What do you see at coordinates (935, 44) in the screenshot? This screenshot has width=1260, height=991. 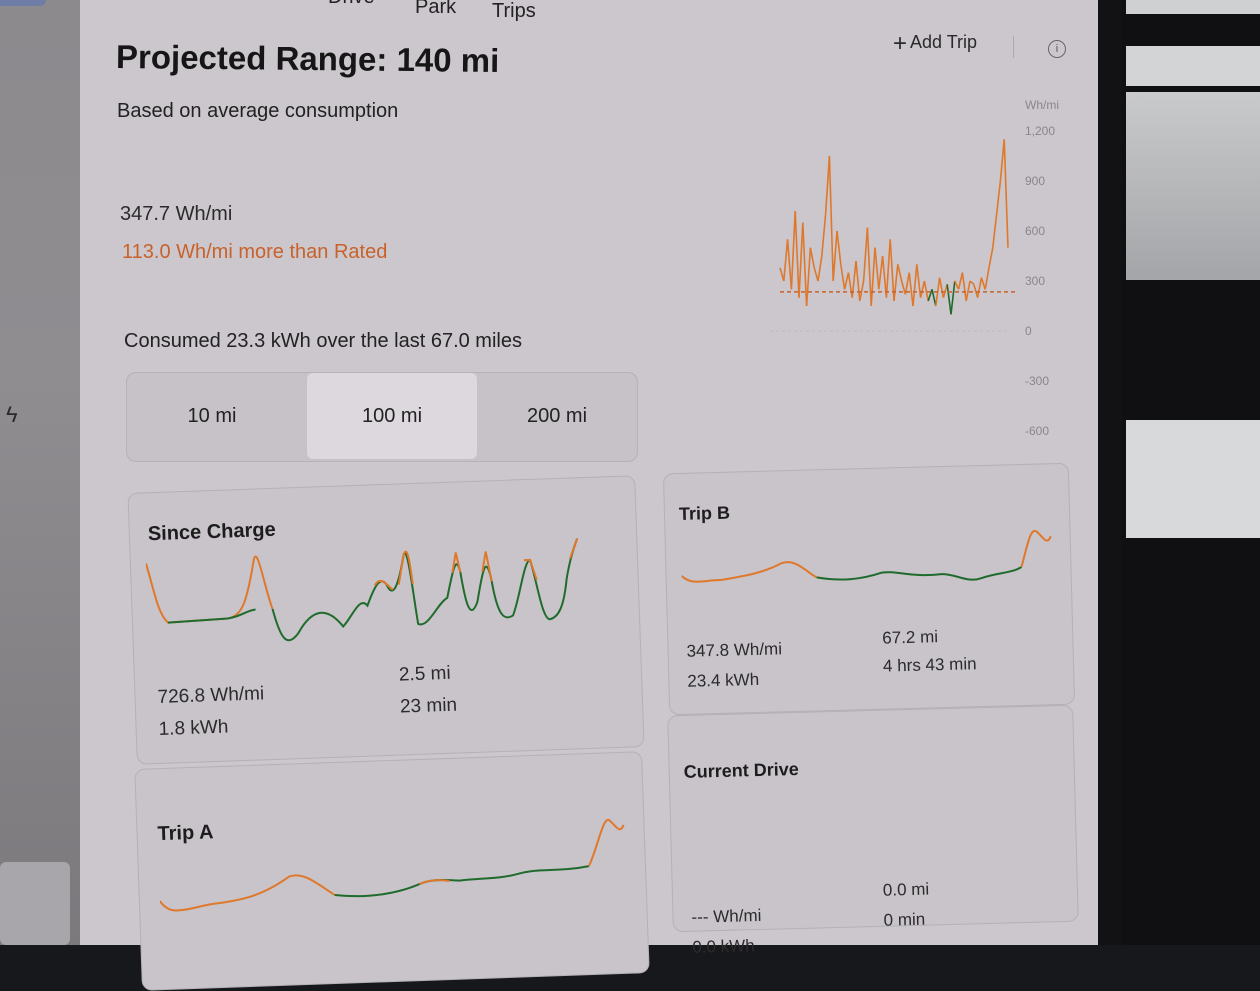 I see `add-trip-button: + Add Trip` at bounding box center [935, 44].